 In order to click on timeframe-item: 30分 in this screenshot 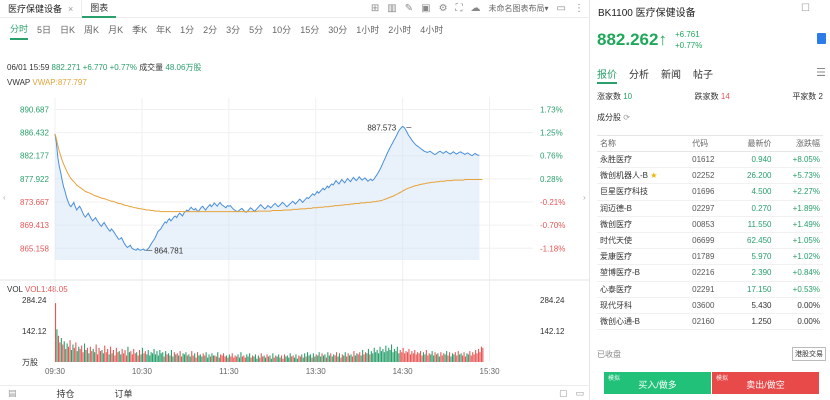, I will do `click(338, 30)`.